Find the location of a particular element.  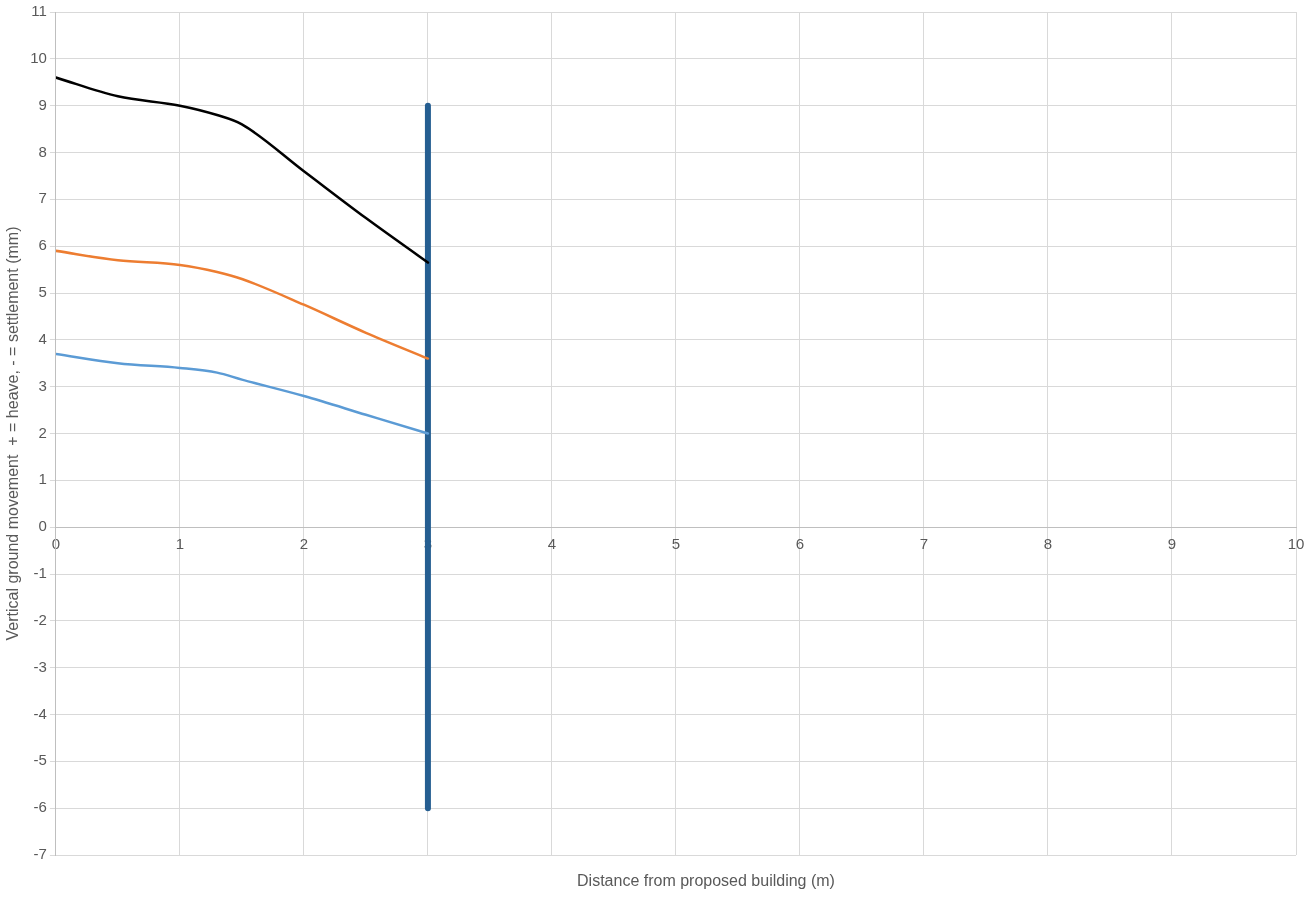

y-tick-label: -6 is located at coordinates (40, 807).